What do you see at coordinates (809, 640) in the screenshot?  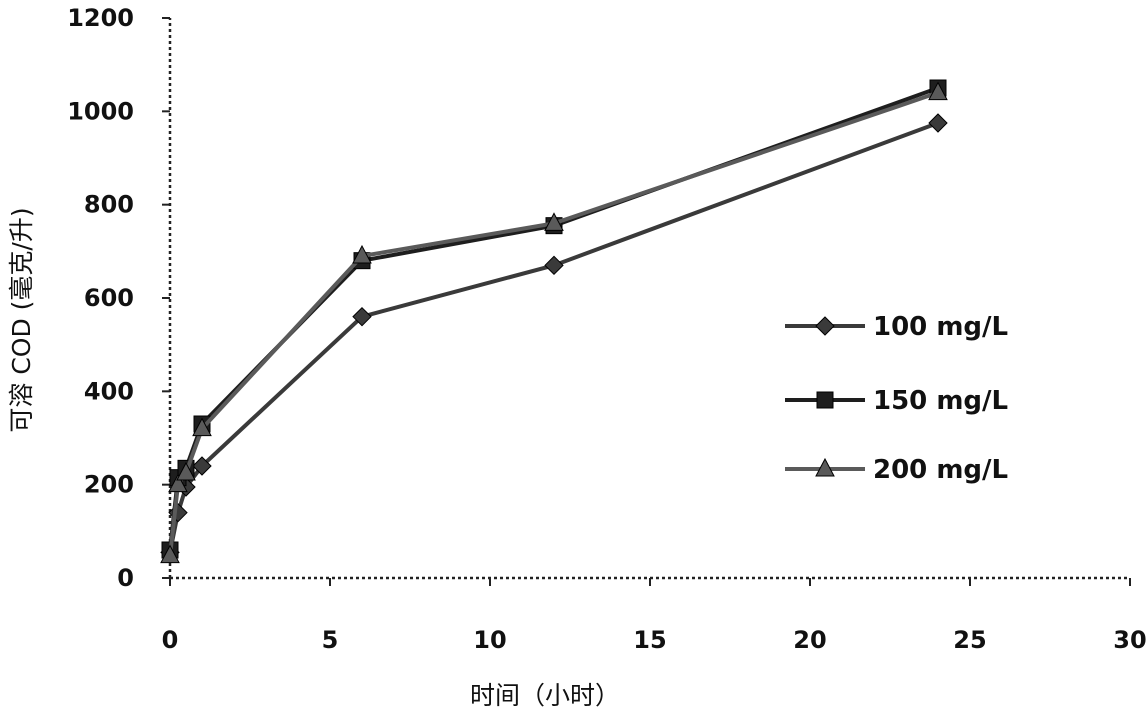 I see `x-tick-label: 20` at bounding box center [809, 640].